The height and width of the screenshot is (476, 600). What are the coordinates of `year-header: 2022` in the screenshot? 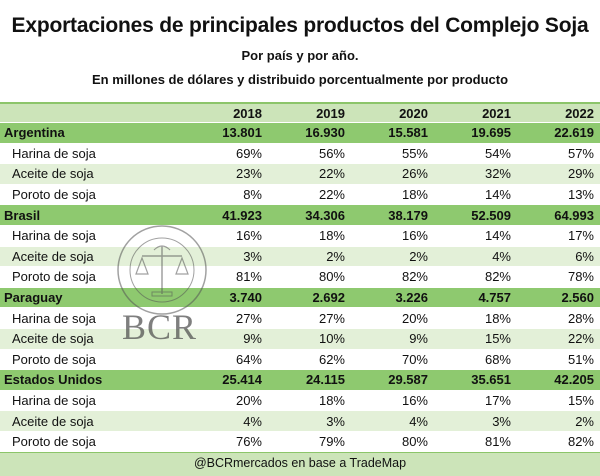 It's located at (579, 113).